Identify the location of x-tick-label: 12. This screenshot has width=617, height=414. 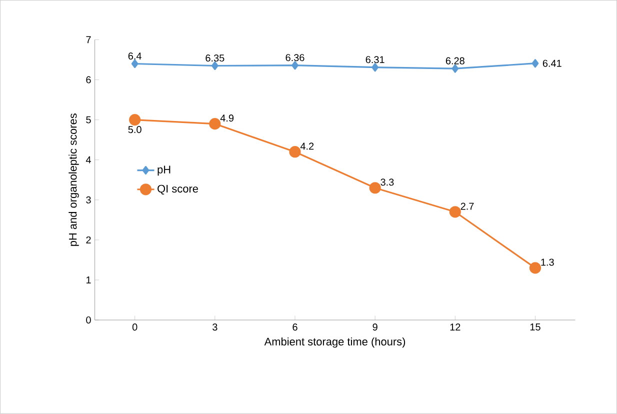
(455, 327).